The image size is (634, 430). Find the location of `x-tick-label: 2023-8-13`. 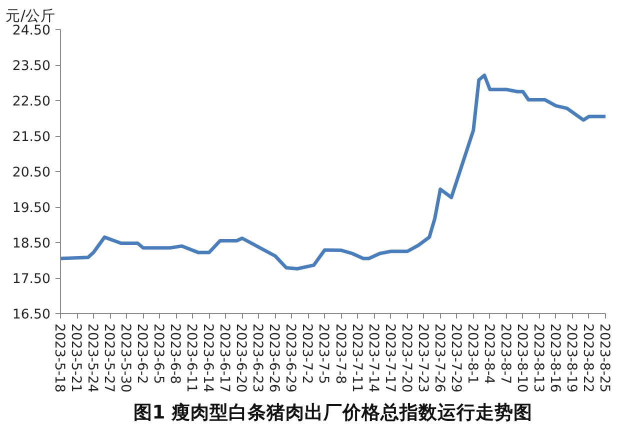

x-tick-label: 2023-8-13 is located at coordinates (538, 358).